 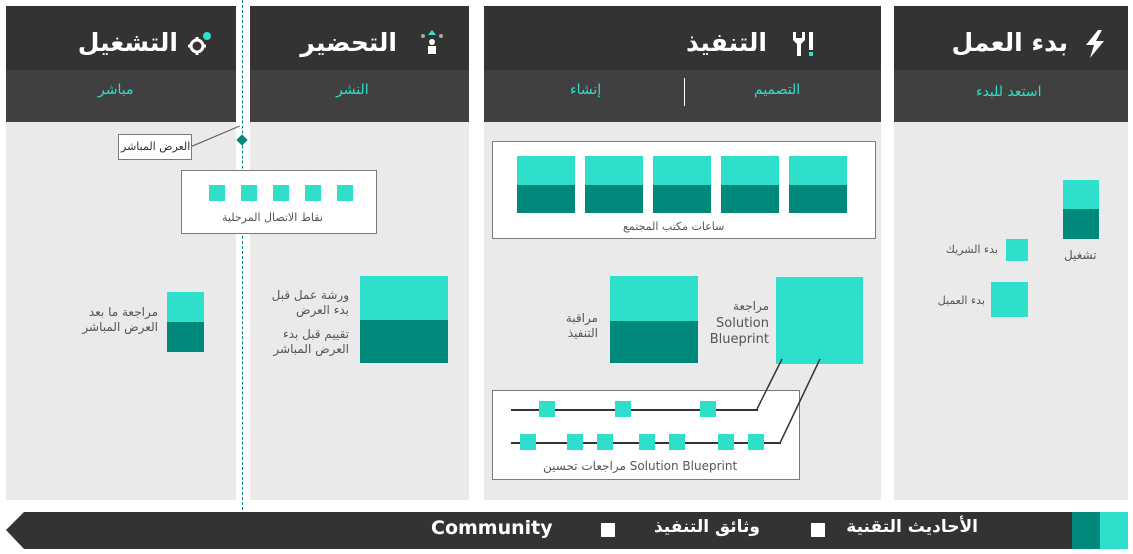 I want to click on office-hours-box: ساعات مكتب المجتمع, so click(x=684, y=190).